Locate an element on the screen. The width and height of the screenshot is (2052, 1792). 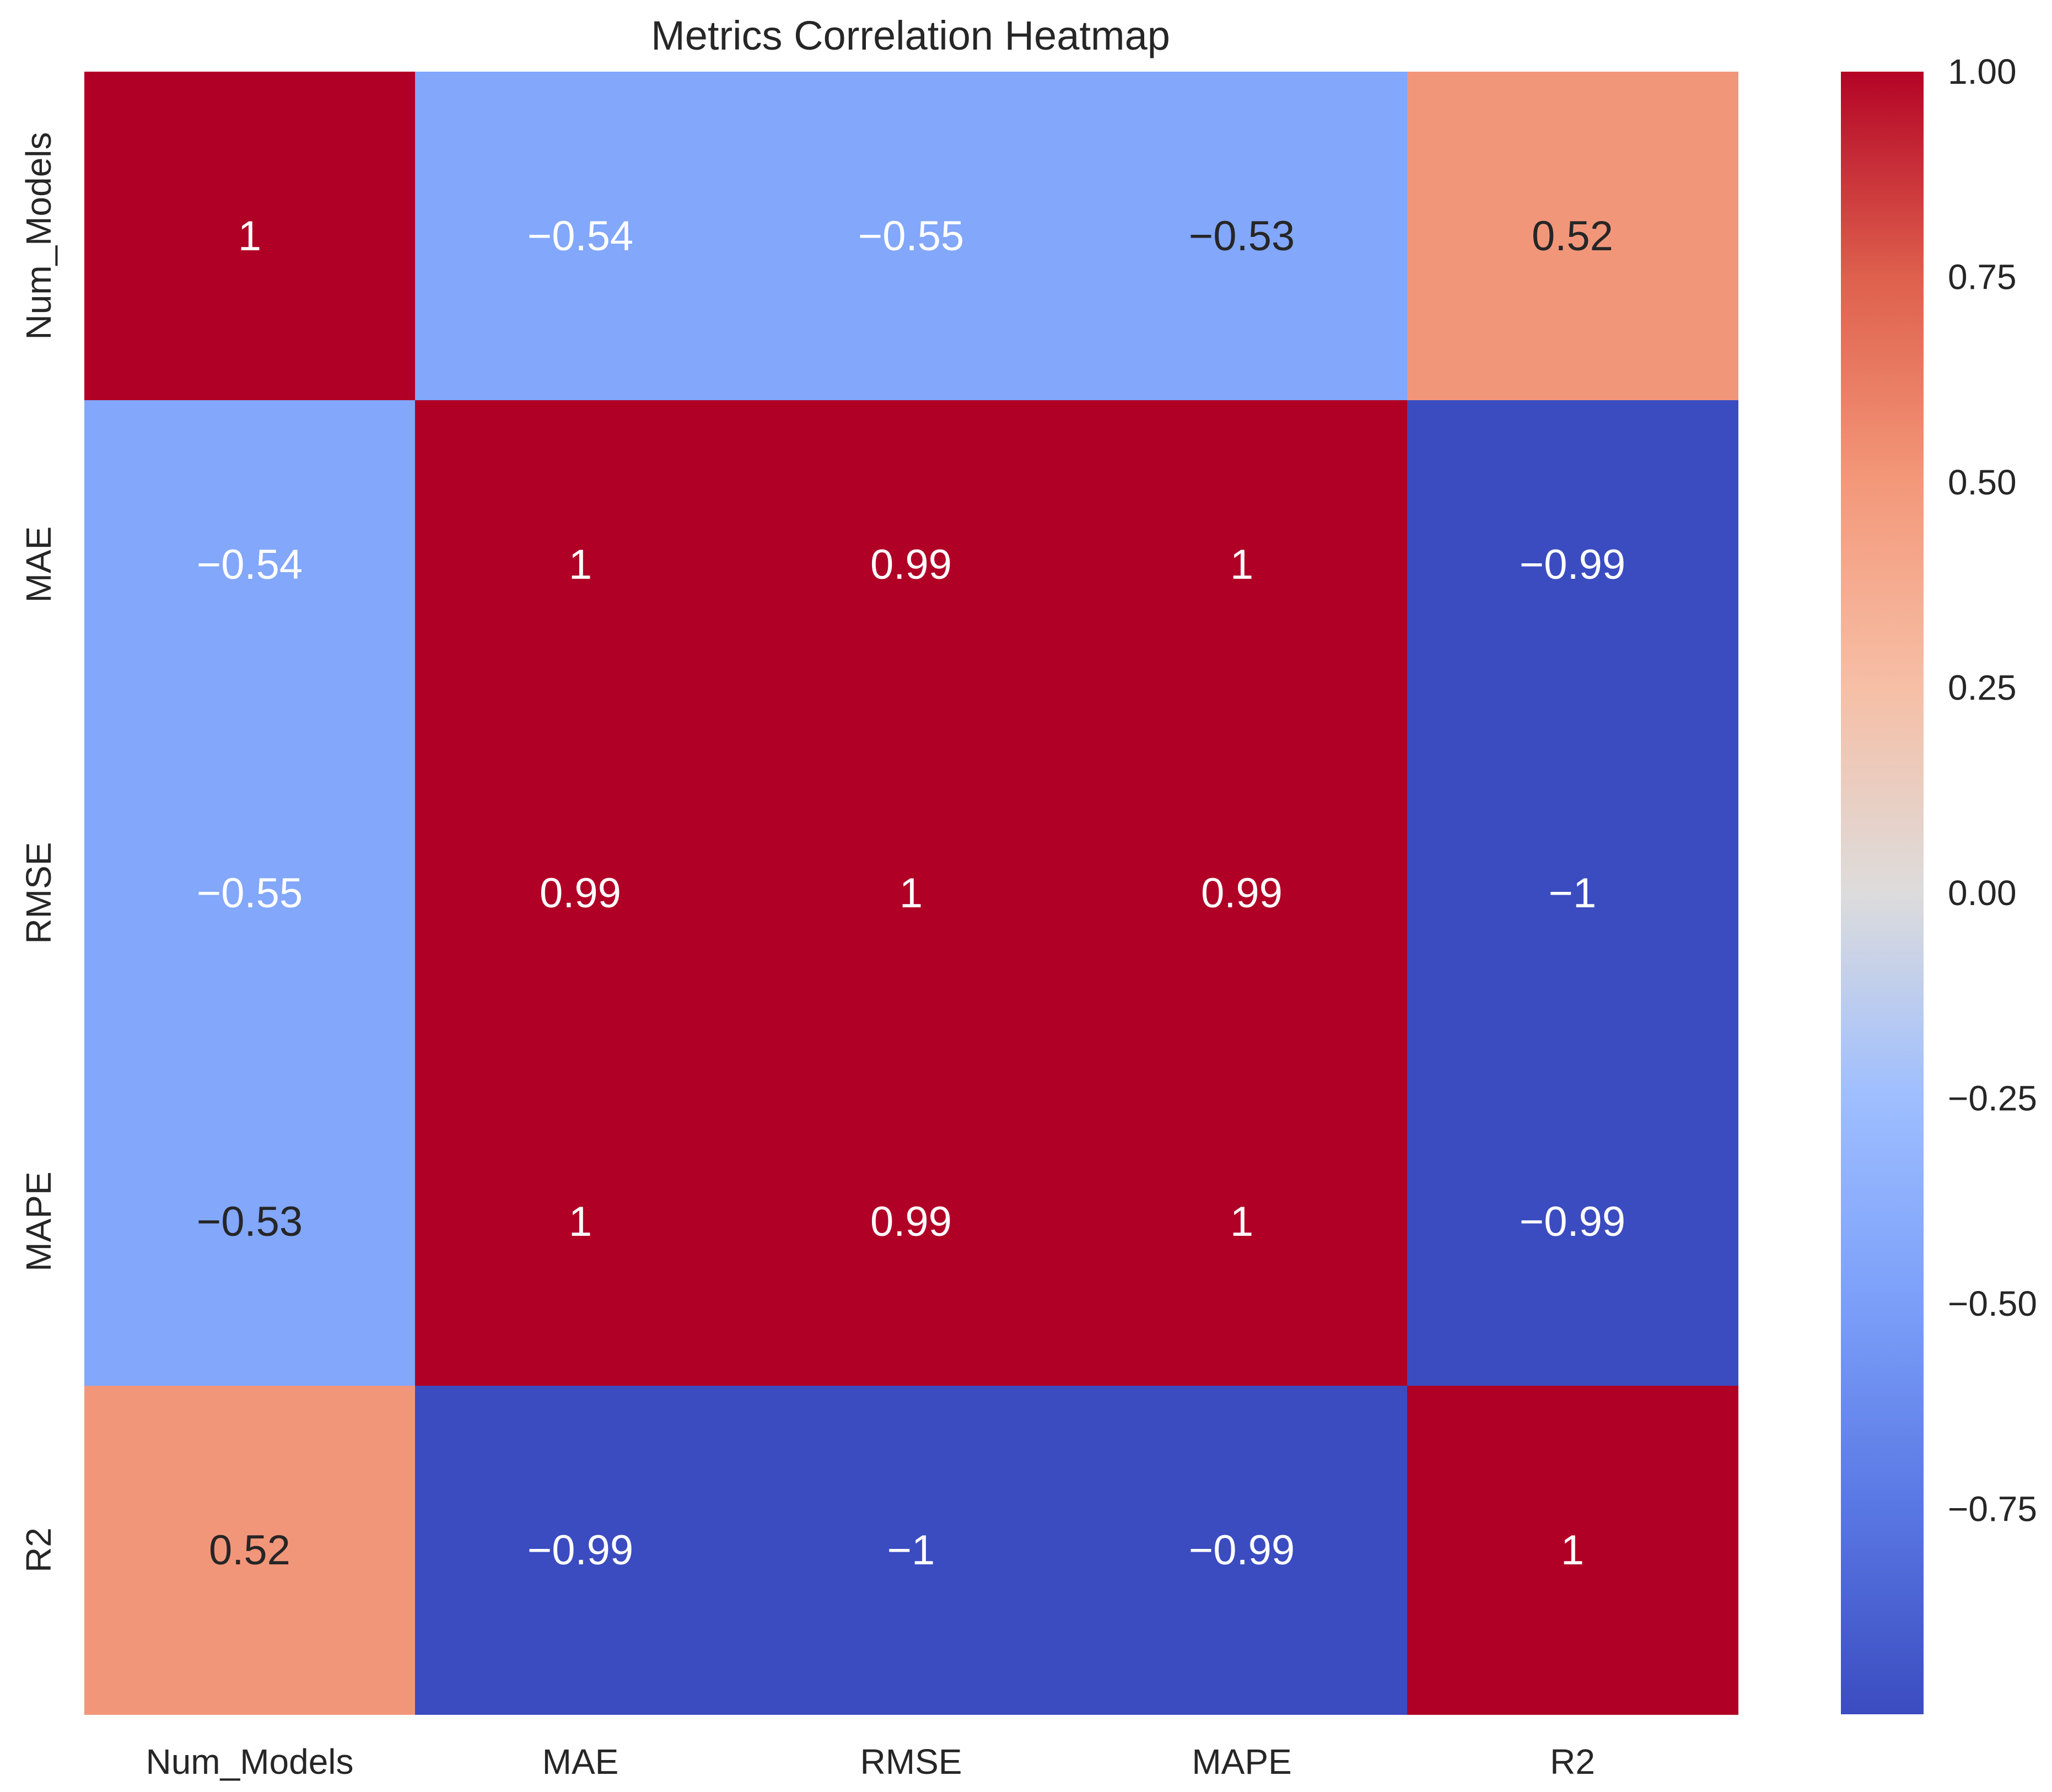
column-label: MAE is located at coordinates (580, 1762).